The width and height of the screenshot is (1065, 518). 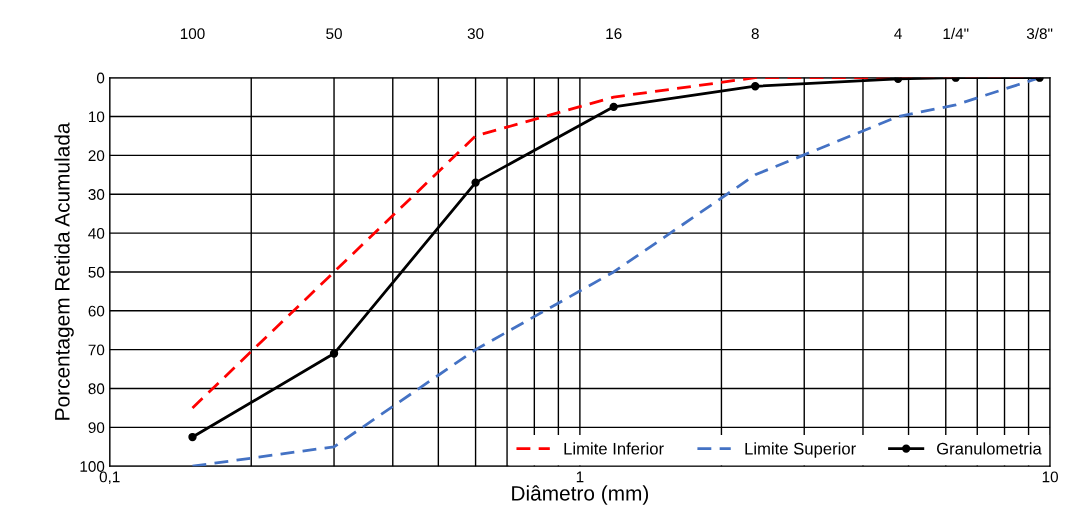 What do you see at coordinates (96, 233) in the screenshot?
I see `y-tick-label: 40` at bounding box center [96, 233].